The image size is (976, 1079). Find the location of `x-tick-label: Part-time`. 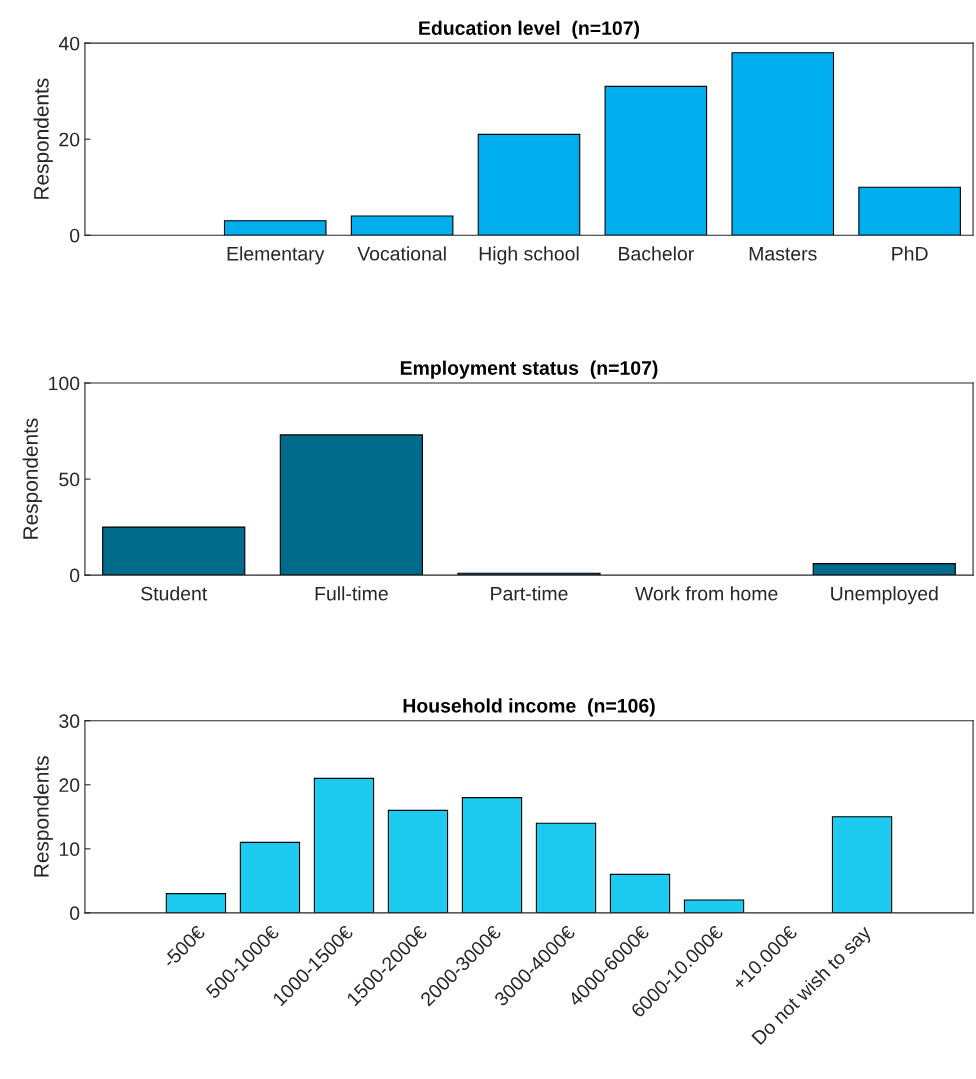

x-tick-label: Part-time is located at coordinates (529, 593).